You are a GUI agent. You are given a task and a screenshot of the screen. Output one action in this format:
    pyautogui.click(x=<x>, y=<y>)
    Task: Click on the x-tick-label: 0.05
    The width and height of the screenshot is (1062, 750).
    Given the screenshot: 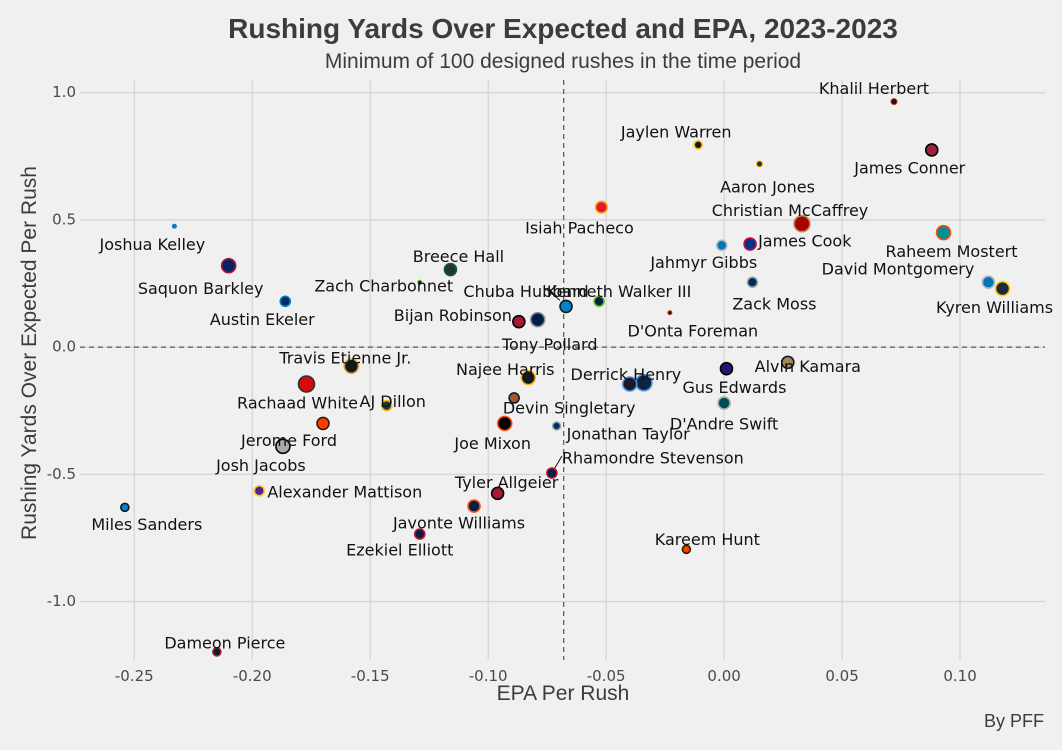 What is the action you would take?
    pyautogui.click(x=841, y=676)
    